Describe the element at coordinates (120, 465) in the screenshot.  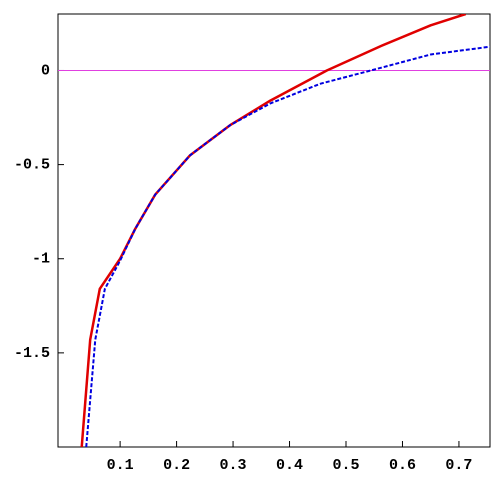
I see `x-tick-label: 0.1` at that location.